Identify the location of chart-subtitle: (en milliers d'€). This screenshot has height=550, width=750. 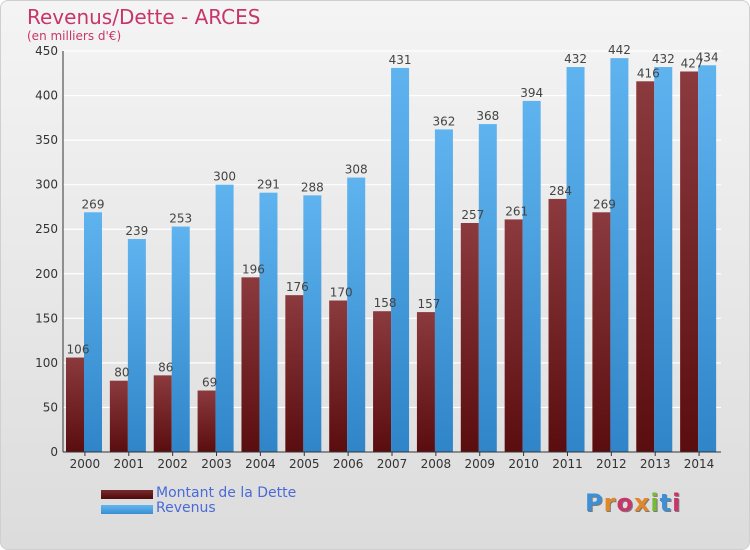
(74, 36).